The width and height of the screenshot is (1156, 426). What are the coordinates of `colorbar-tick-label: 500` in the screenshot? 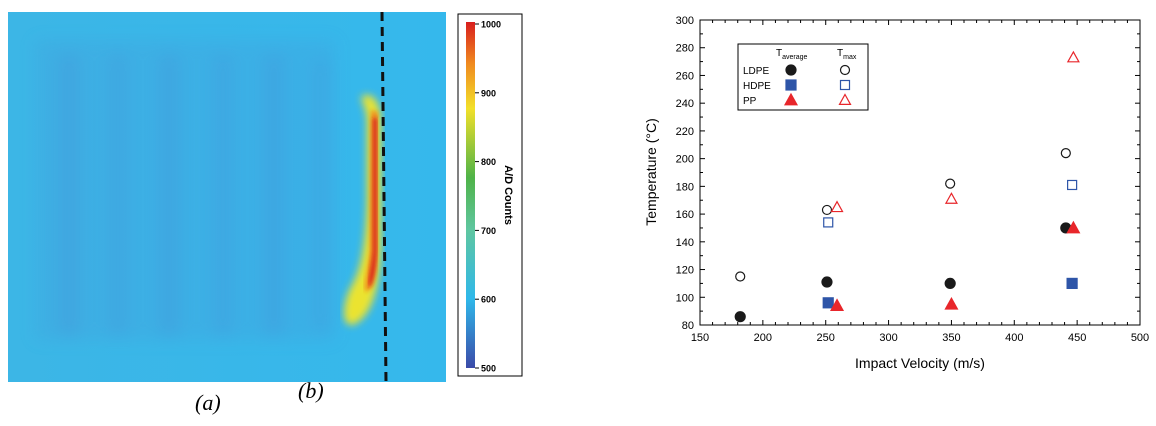 It's located at (488, 369).